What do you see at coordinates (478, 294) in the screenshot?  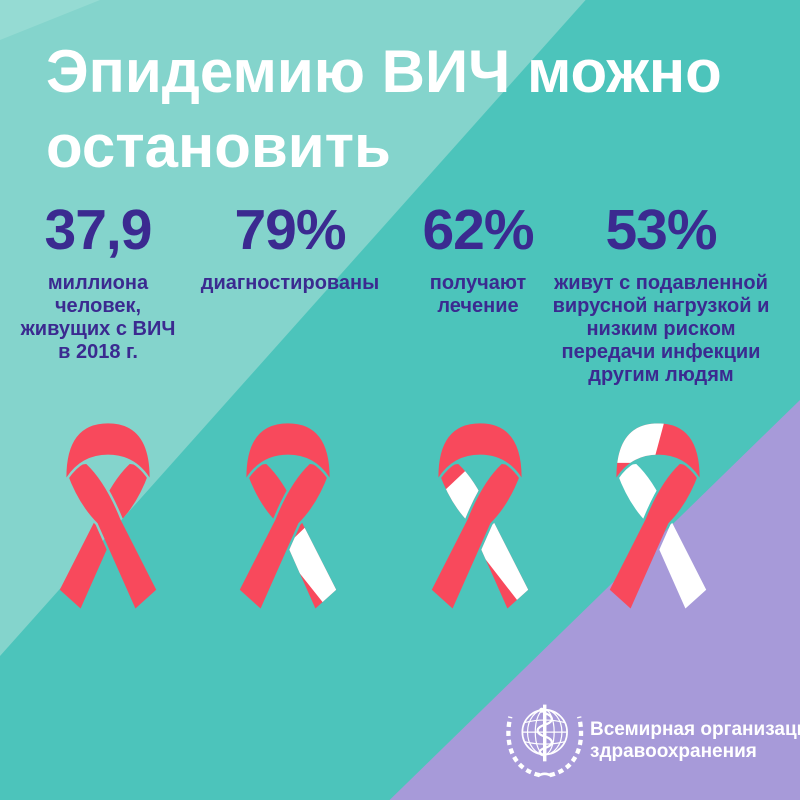 I see `stat-caption: получают лечение` at bounding box center [478, 294].